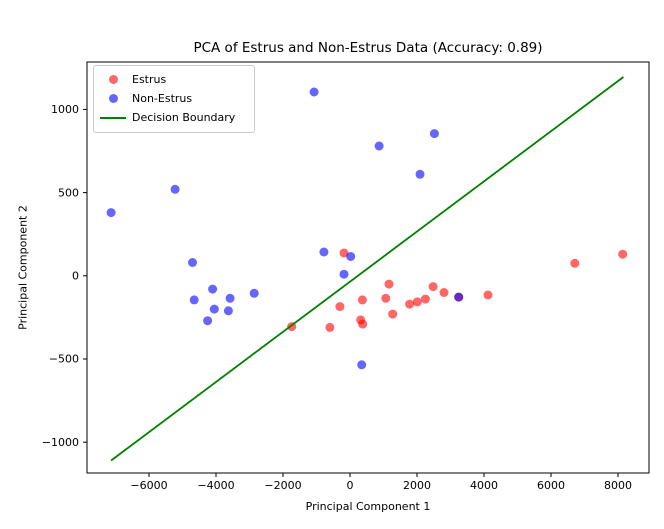  Describe the element at coordinates (282, 485) in the screenshot. I see `x-tick-label: −2000` at that location.